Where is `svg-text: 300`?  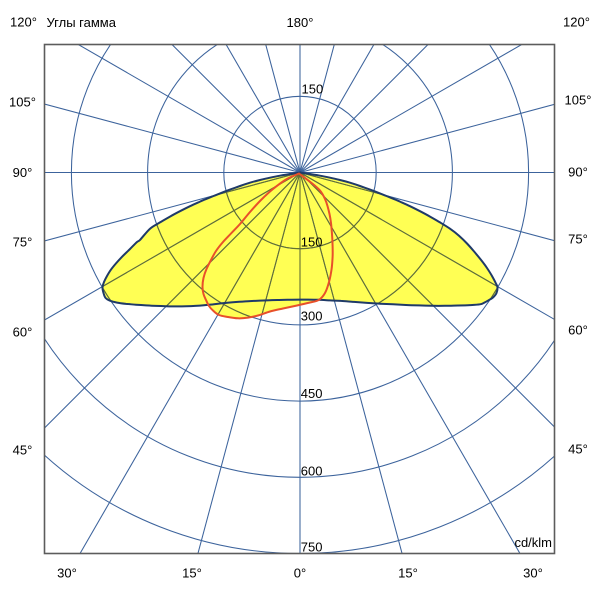 svg-text: 300 is located at coordinates (312, 316).